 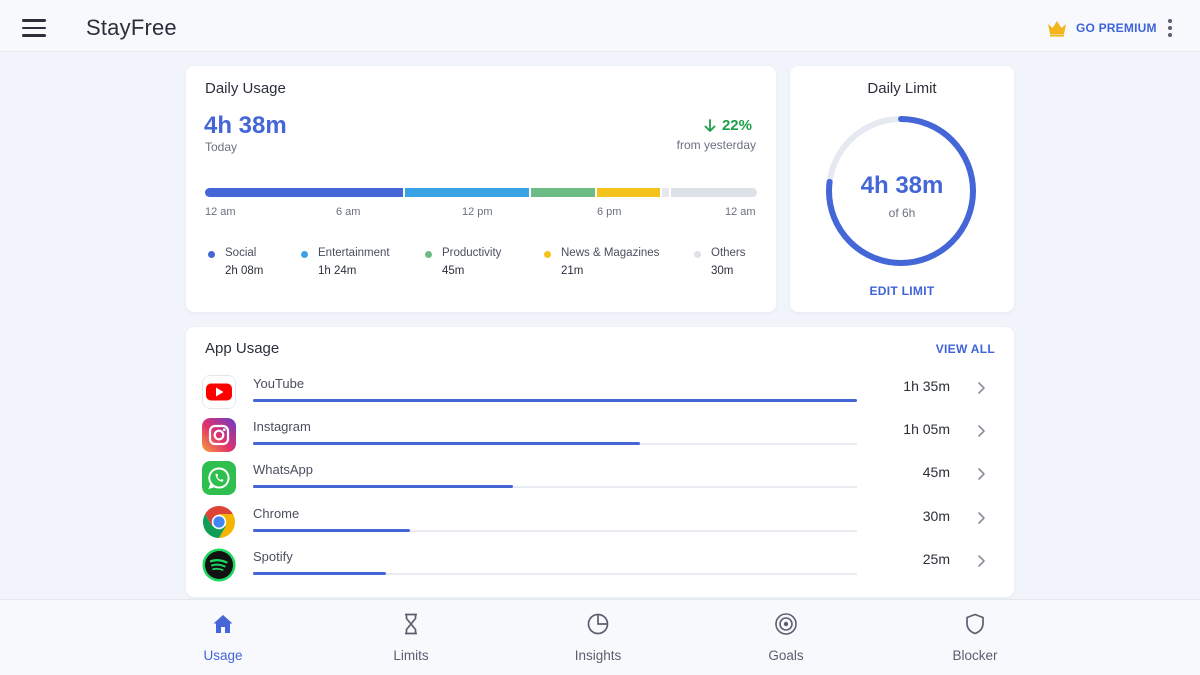 What do you see at coordinates (600, 479) in the screenshot?
I see `app-row-whatsapp: WhatsApp 45m` at bounding box center [600, 479].